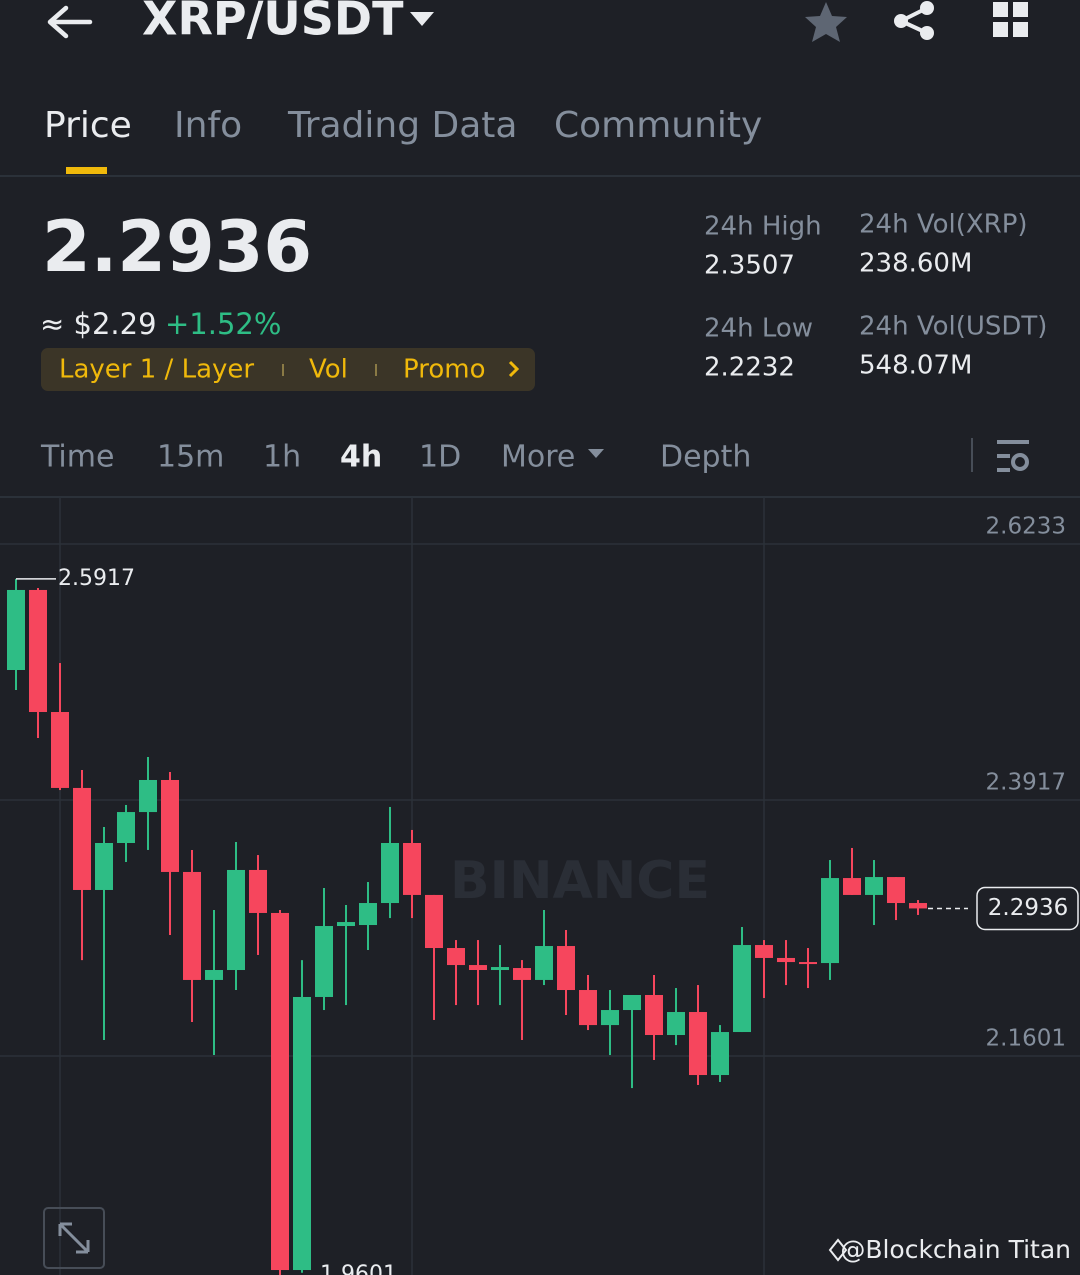 The width and height of the screenshot is (1080, 1275). Describe the element at coordinates (838, 1250) in the screenshot. I see `credit-logo` at that location.